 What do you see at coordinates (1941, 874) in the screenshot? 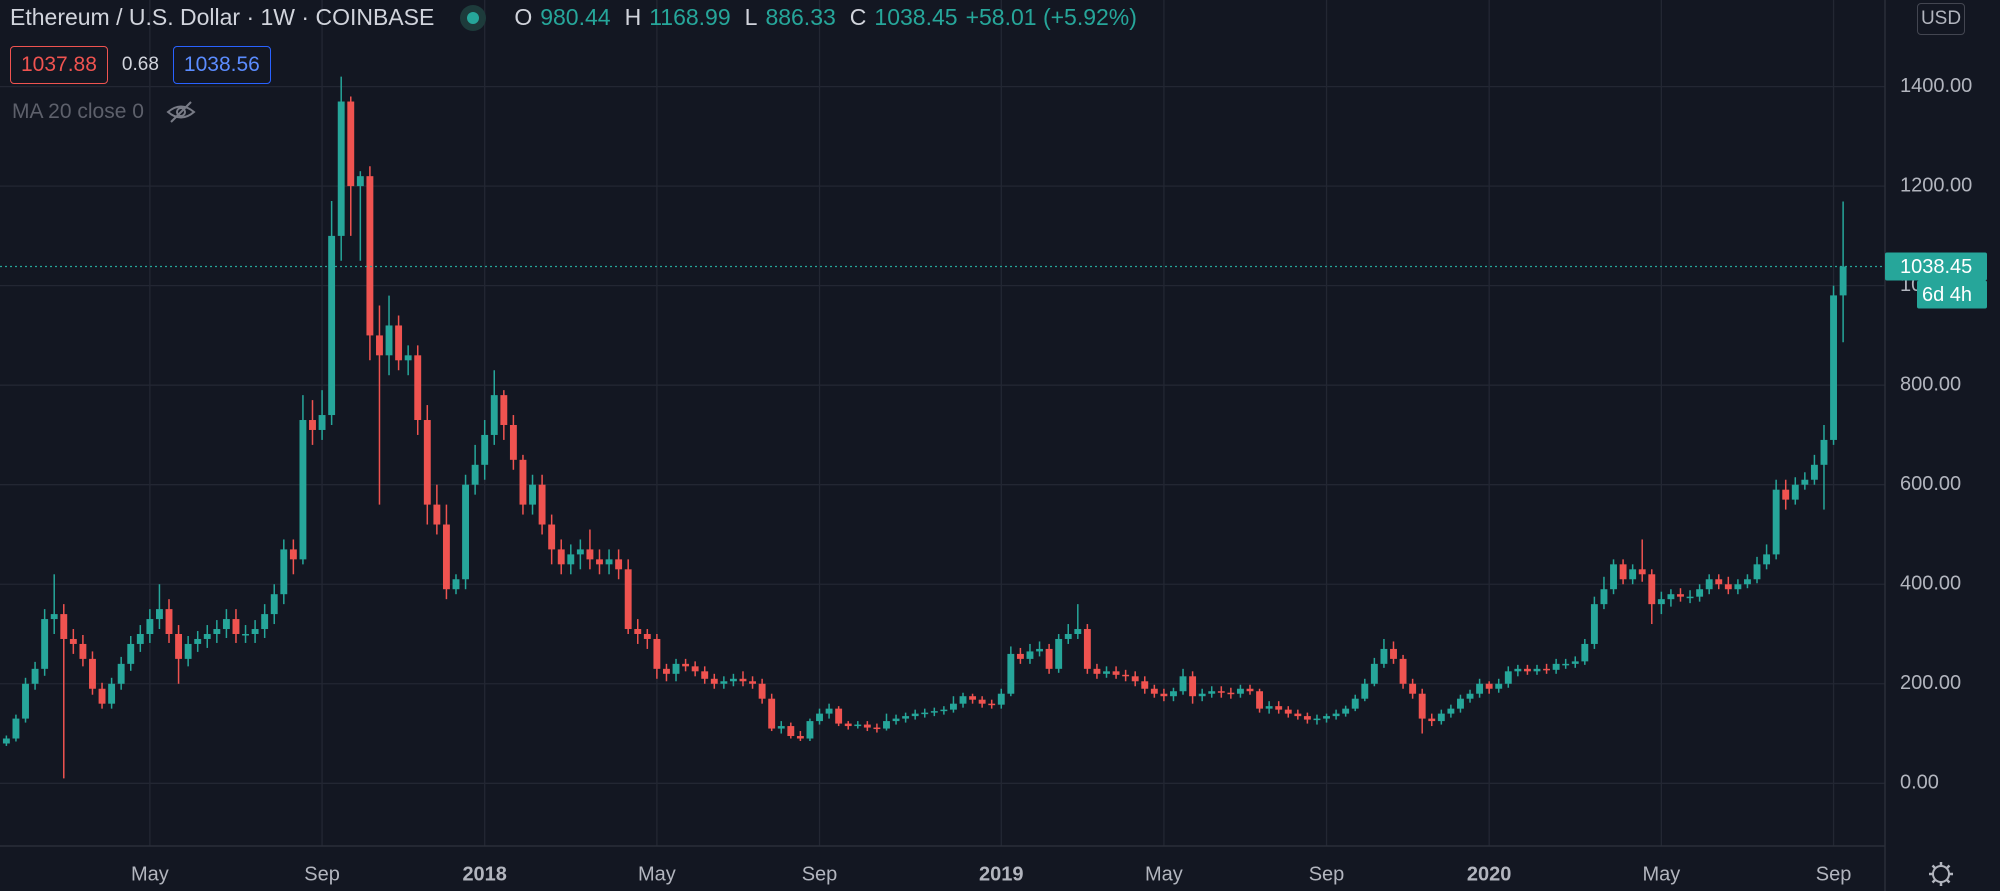
I see `settings-gear` at bounding box center [1941, 874].